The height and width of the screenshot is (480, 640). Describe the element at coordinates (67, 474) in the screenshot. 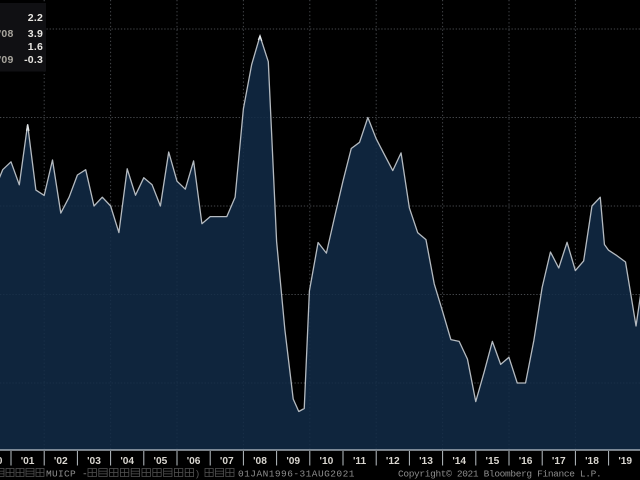

I see `svg-text: MUICP -` at that location.